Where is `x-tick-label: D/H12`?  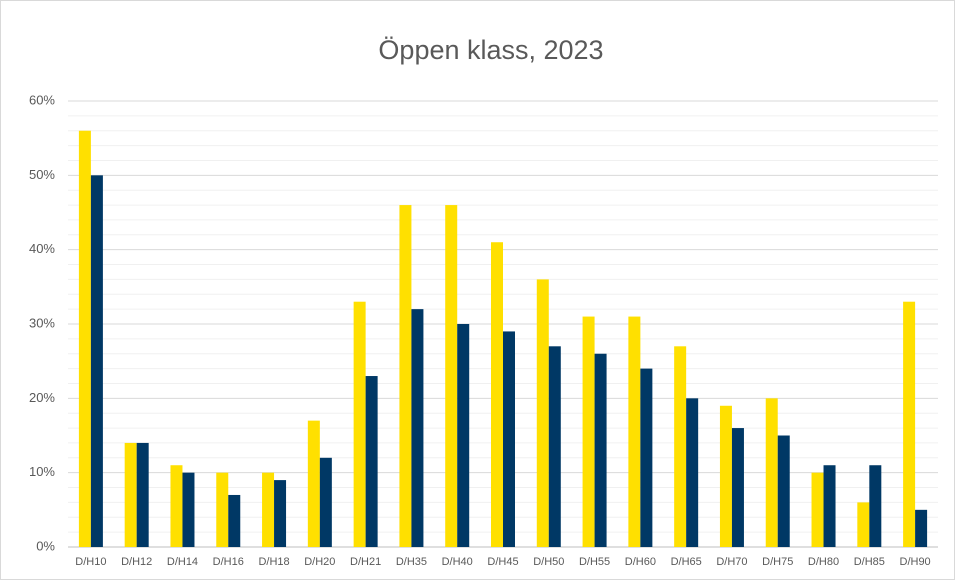 x-tick-label: D/H12 is located at coordinates (136, 562).